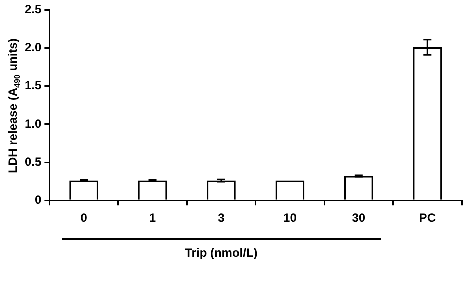  I want to click on y-tick-label: 2.0, so click(33, 47).